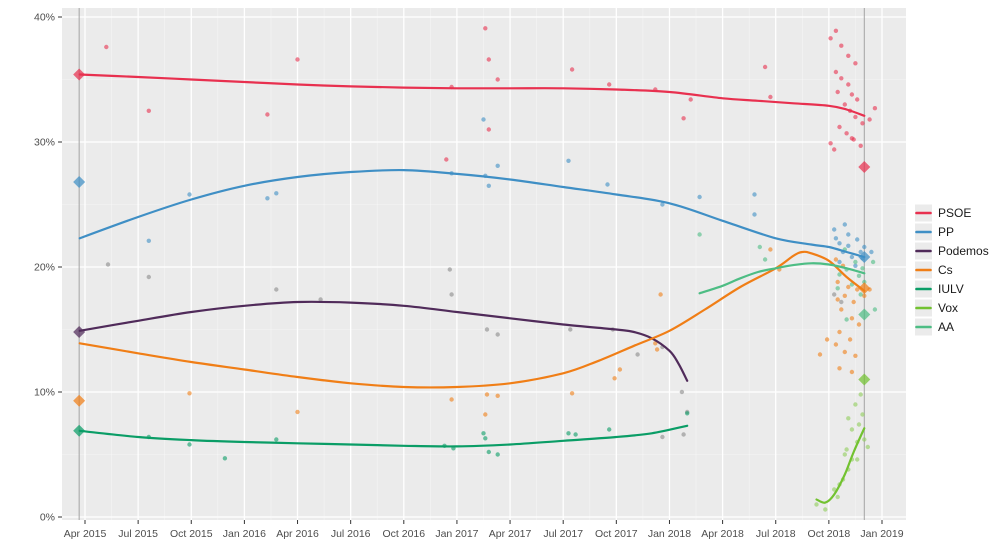 The width and height of the screenshot is (1000, 556). What do you see at coordinates (864, 167) in the screenshot?
I see `election-result-diamond-psoe` at bounding box center [864, 167].